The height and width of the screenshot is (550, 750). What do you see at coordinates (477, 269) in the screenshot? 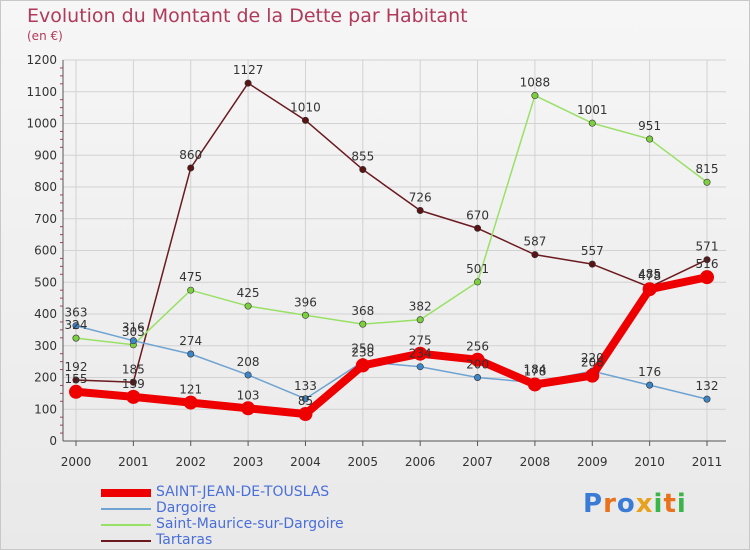
I see `data-label: 501` at bounding box center [477, 269].